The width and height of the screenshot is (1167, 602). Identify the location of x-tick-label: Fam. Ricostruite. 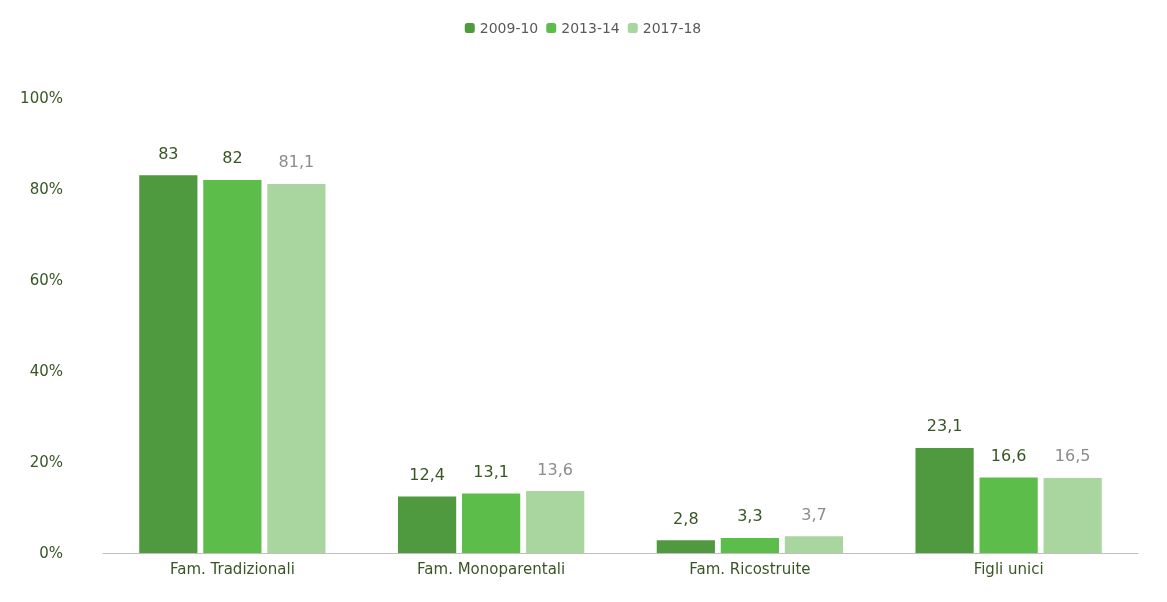
(750, 568).